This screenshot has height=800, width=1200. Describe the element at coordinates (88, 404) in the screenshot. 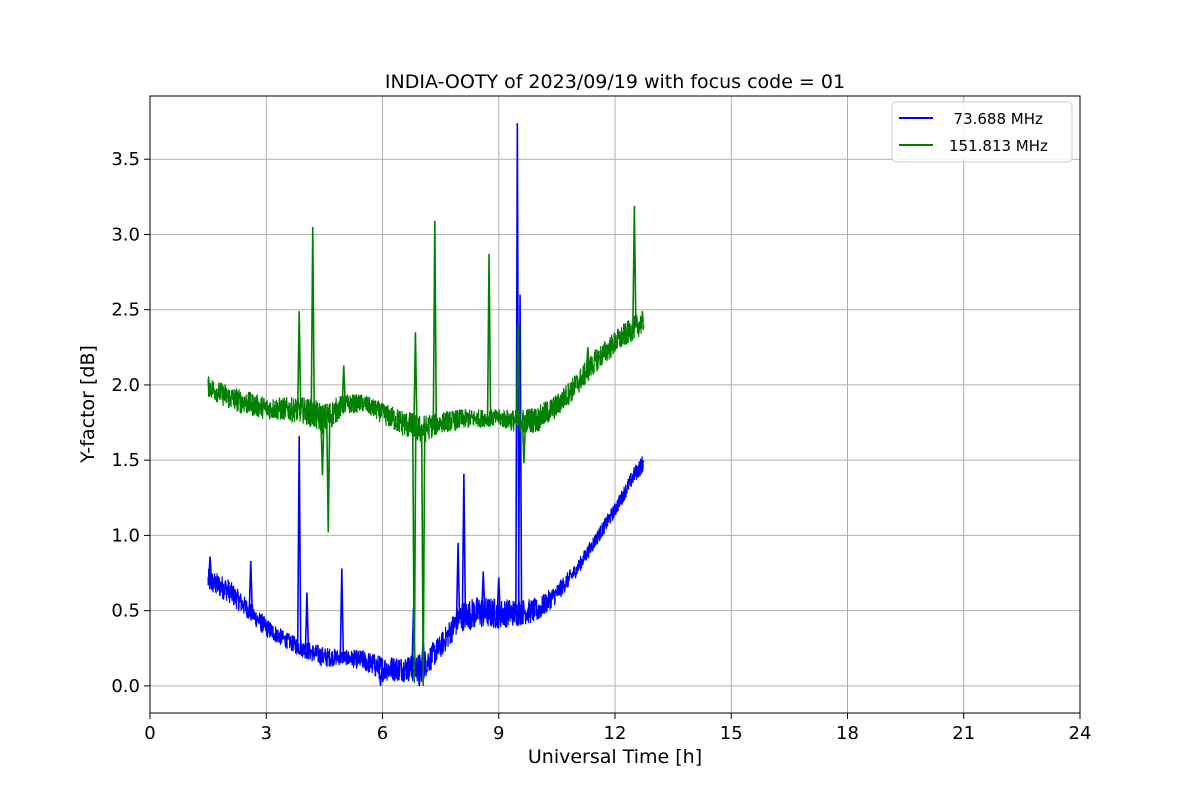

I see `y-axis-label: Y-factor [dB]` at that location.